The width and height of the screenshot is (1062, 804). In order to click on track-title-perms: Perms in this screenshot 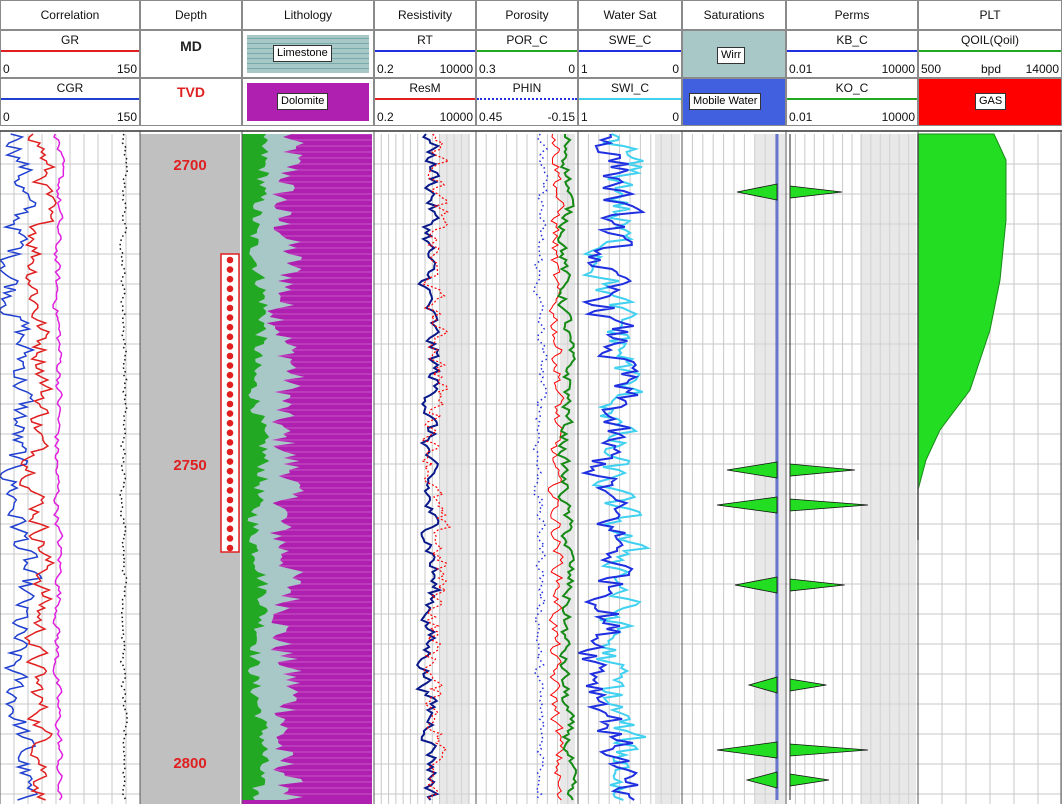, I will do `click(852, 15)`.